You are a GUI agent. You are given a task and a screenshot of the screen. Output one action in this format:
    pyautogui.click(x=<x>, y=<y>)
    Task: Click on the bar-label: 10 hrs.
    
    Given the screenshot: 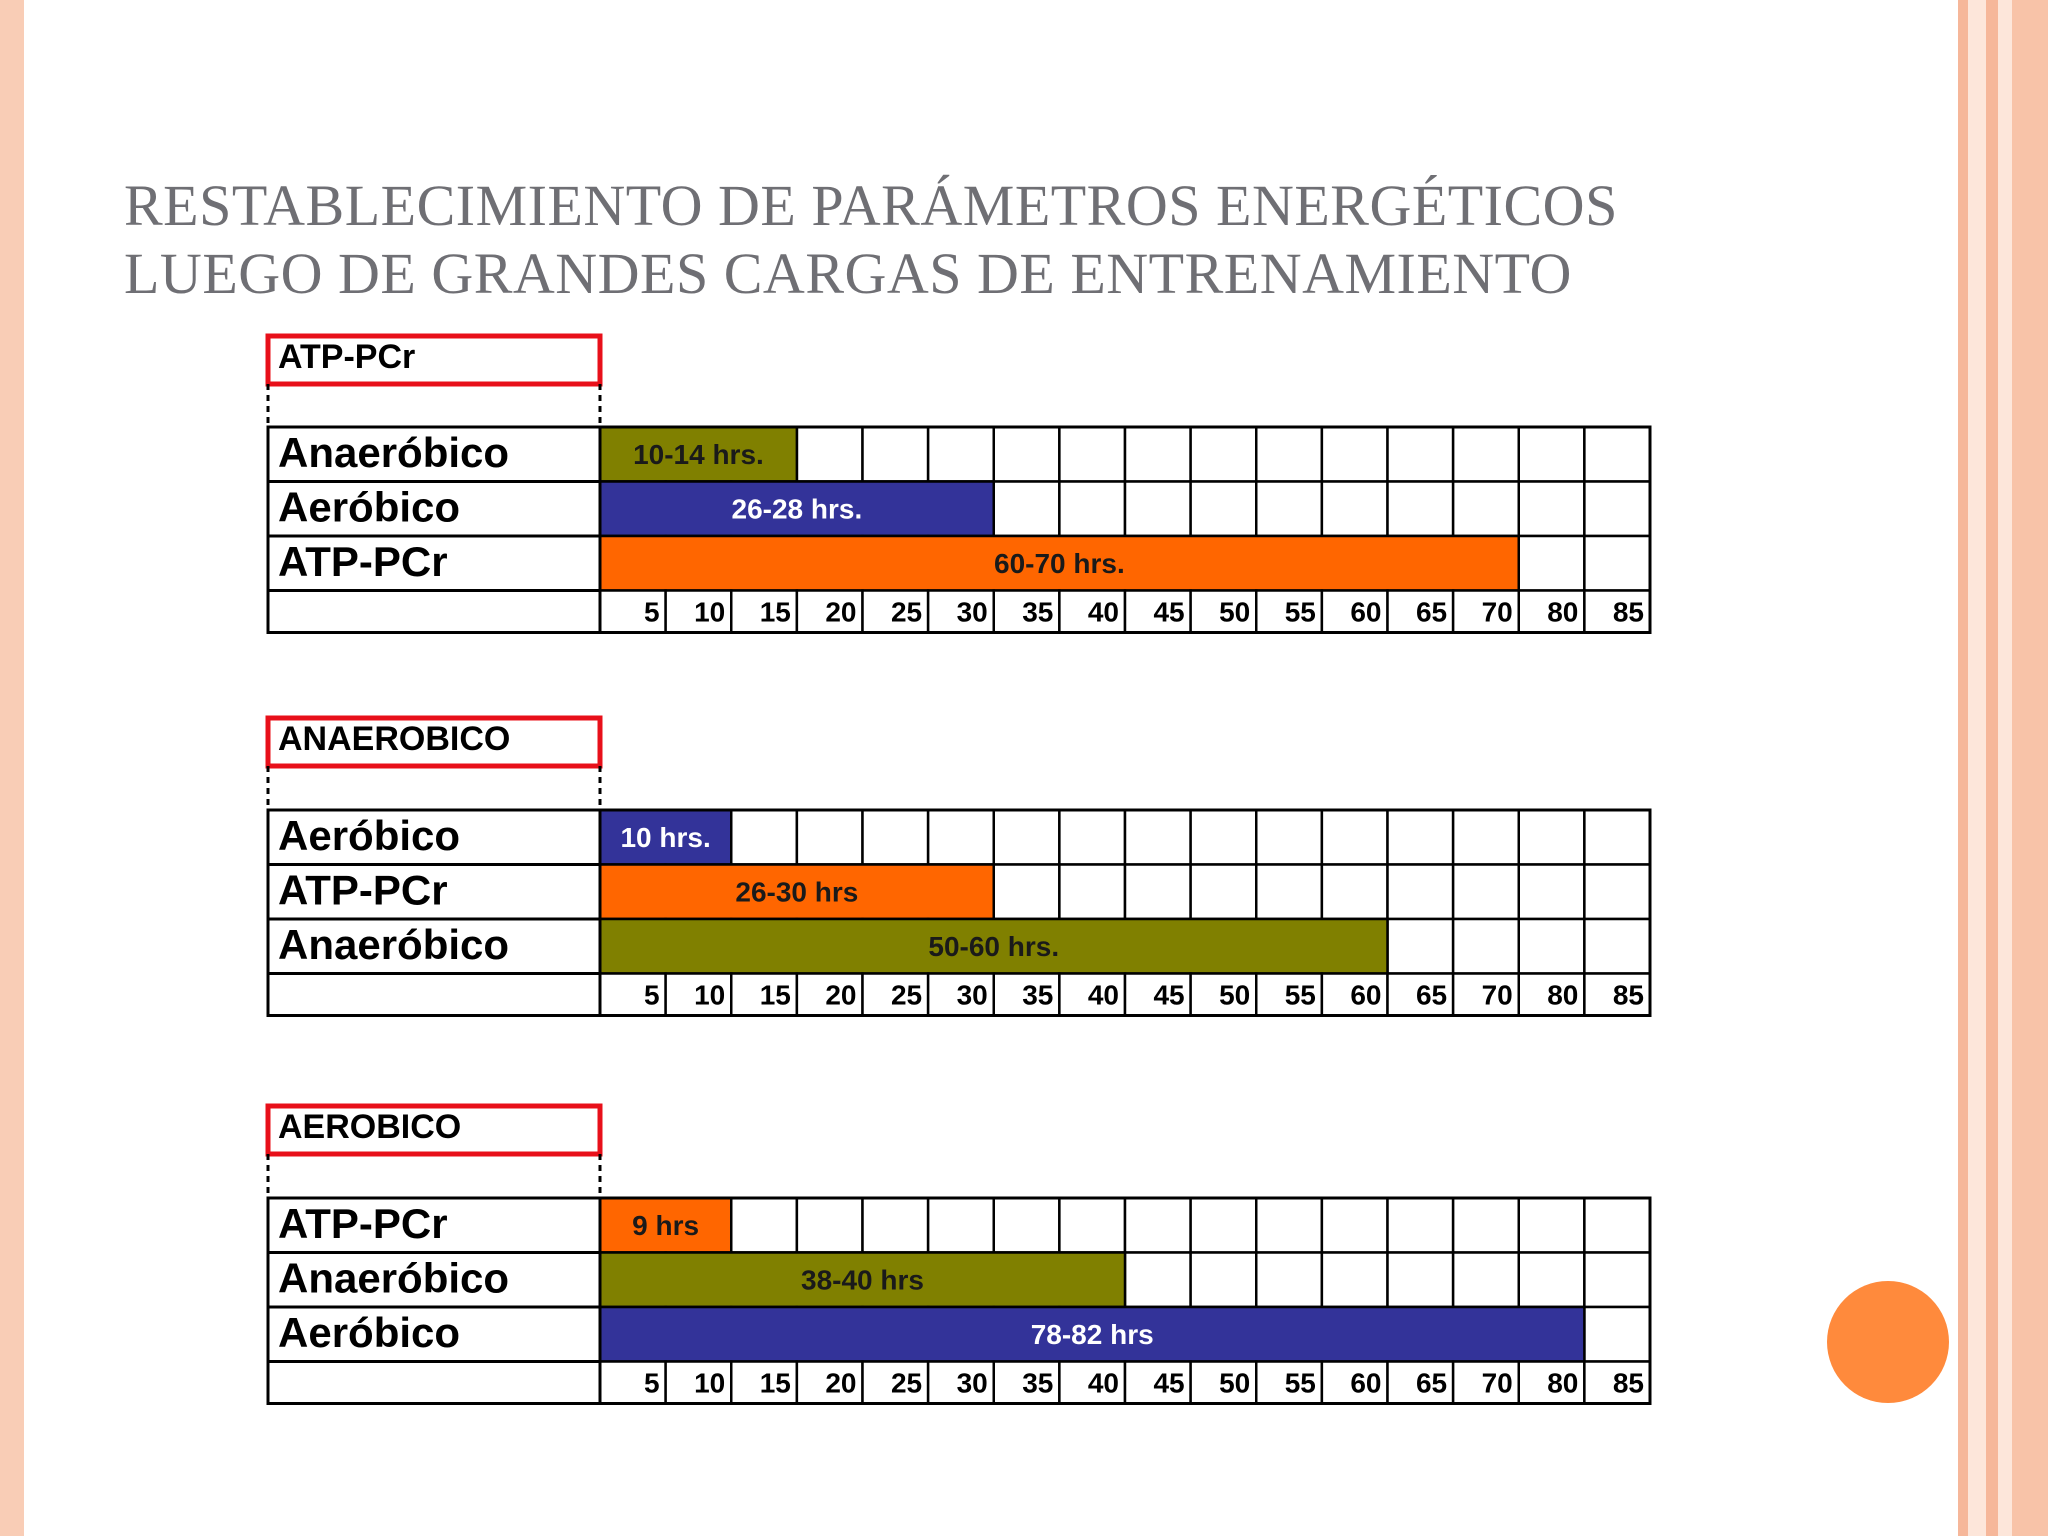 What is the action you would take?
    pyautogui.click(x=665, y=837)
    